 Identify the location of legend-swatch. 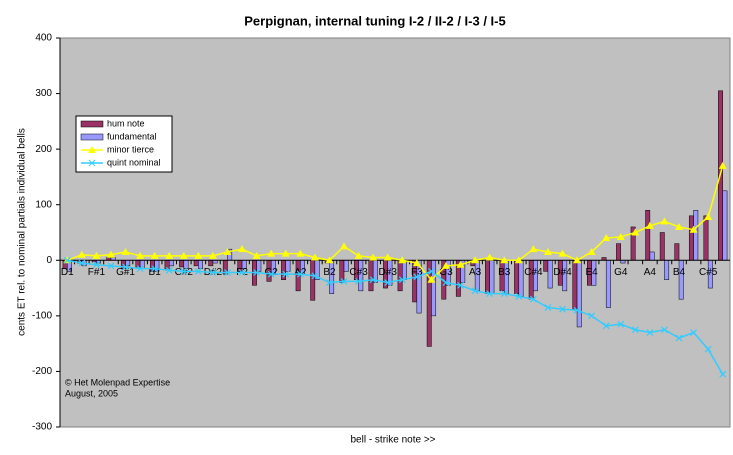
(92, 137).